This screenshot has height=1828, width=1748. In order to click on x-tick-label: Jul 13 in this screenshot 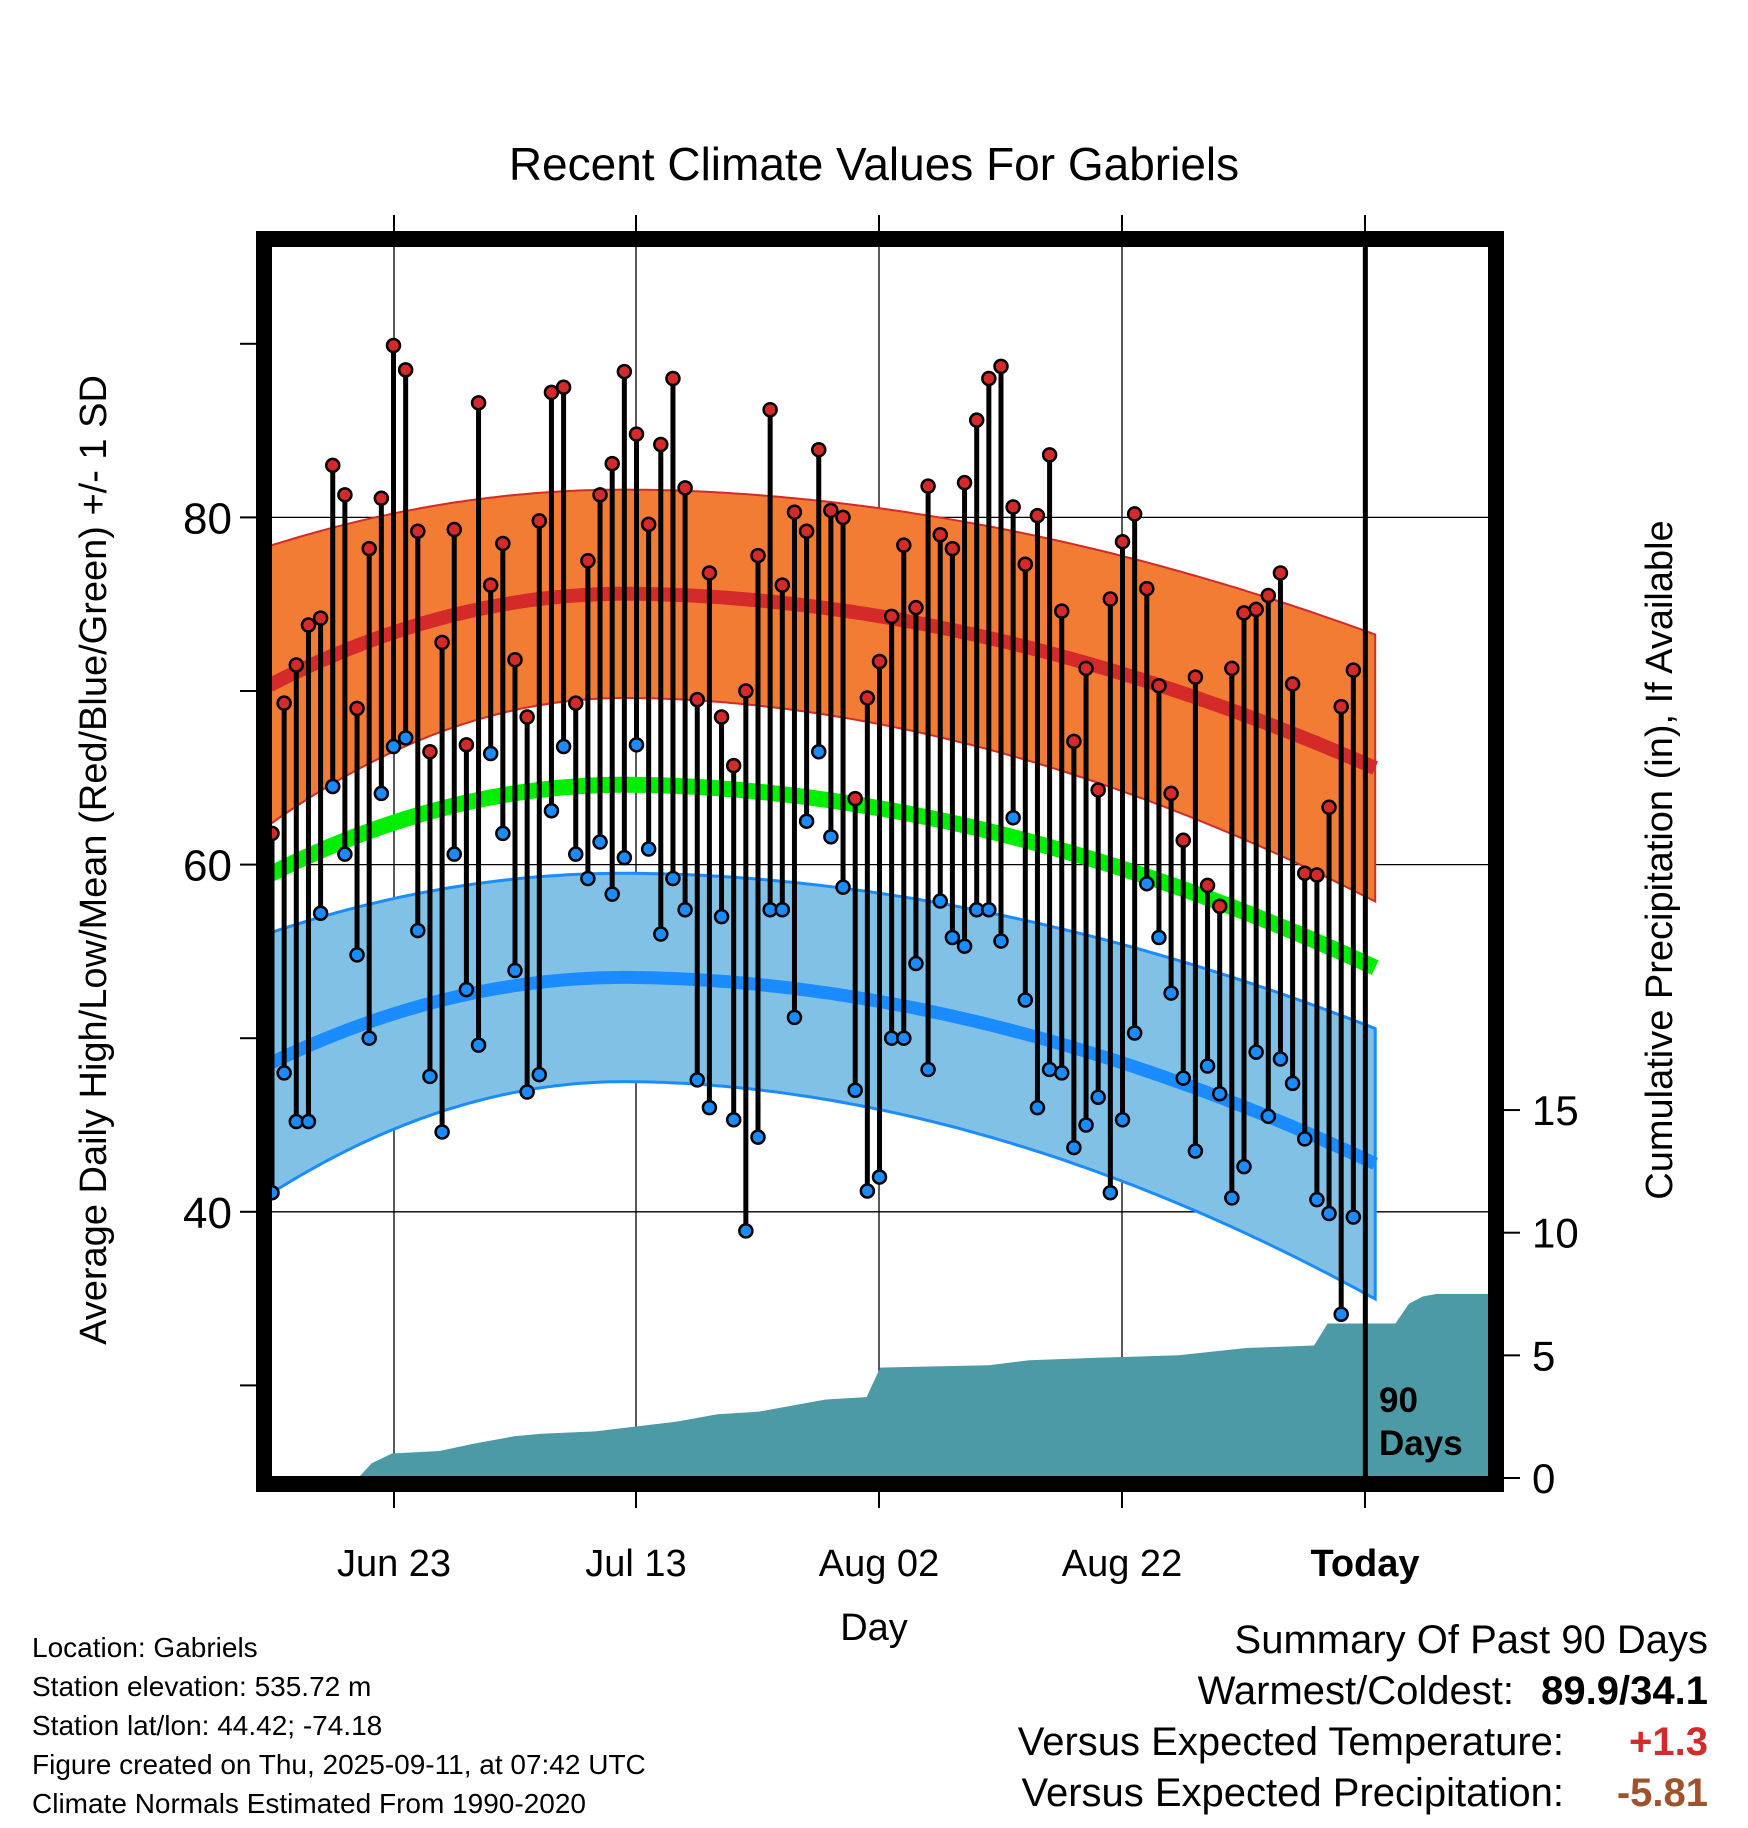, I will do `click(635, 1564)`.